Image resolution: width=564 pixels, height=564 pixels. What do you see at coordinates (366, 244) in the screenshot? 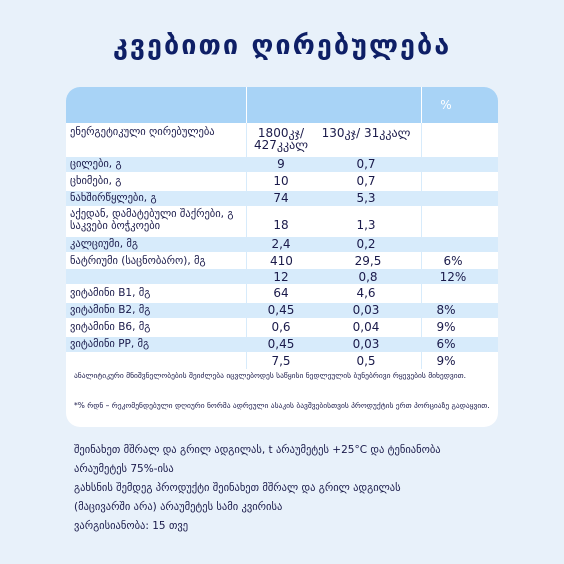
I see `row-value-per-portion: 0,2` at bounding box center [366, 244].